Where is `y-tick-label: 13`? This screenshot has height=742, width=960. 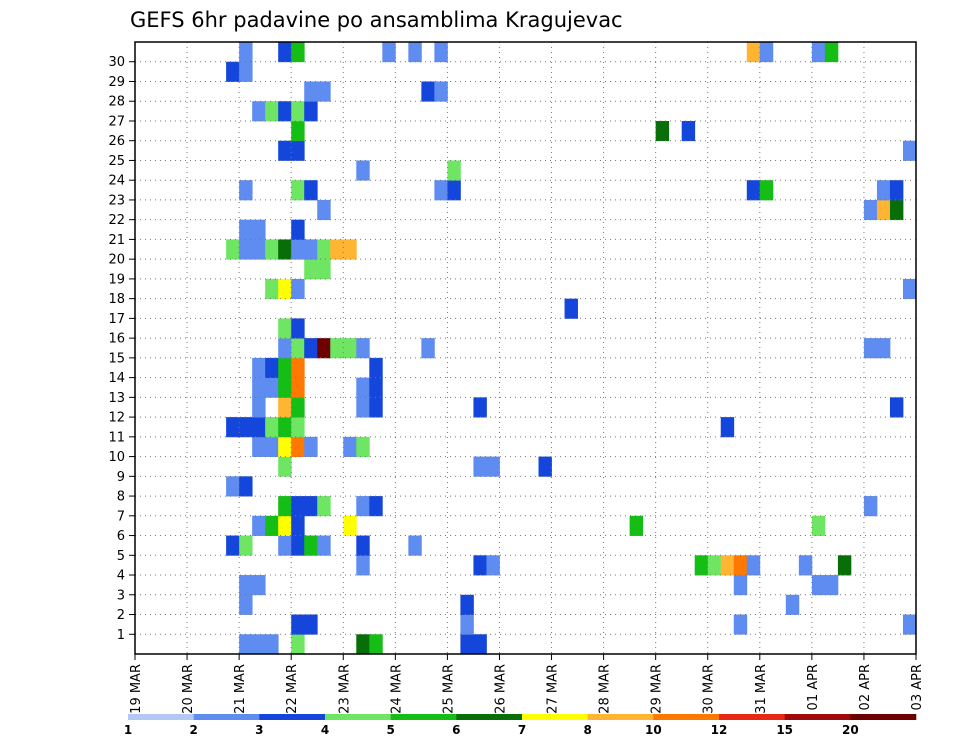 y-tick-label: 13 is located at coordinates (116, 398).